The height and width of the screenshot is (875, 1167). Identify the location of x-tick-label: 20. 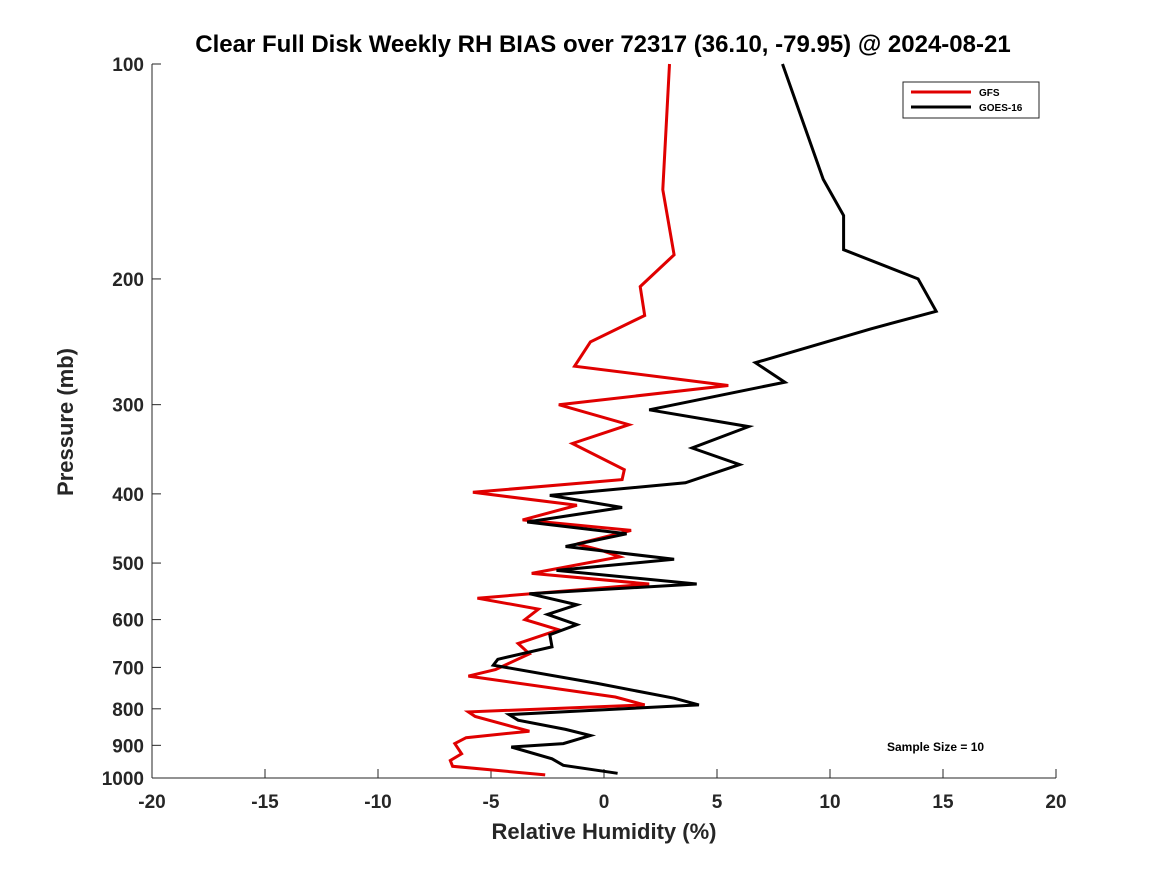
(1055, 802).